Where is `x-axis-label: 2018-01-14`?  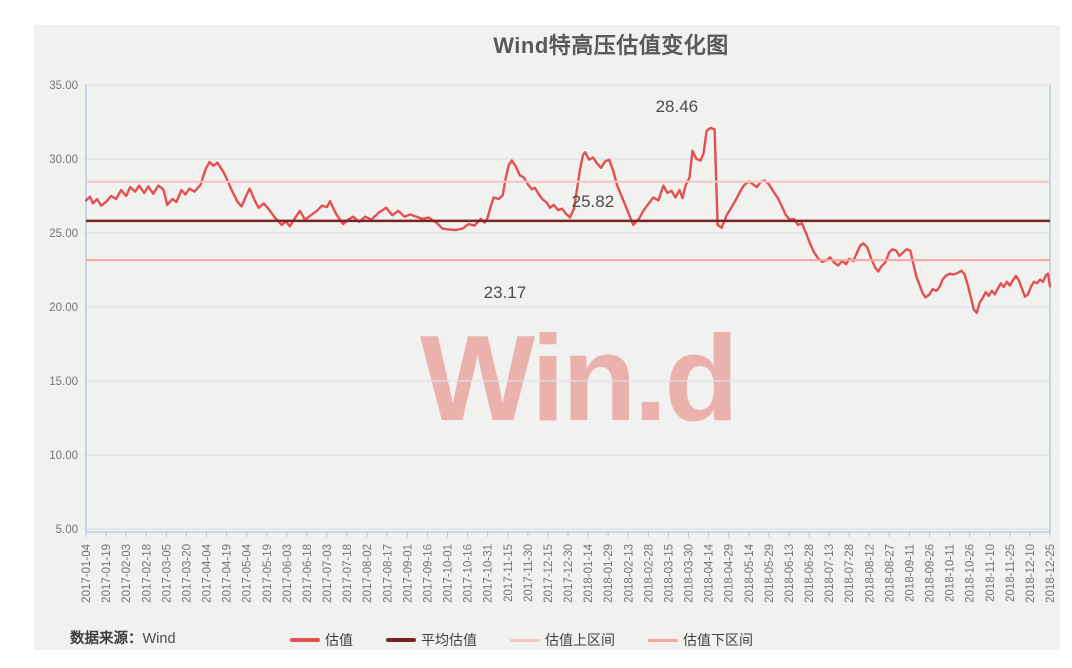
x-axis-label: 2018-01-14 is located at coordinates (589, 572).